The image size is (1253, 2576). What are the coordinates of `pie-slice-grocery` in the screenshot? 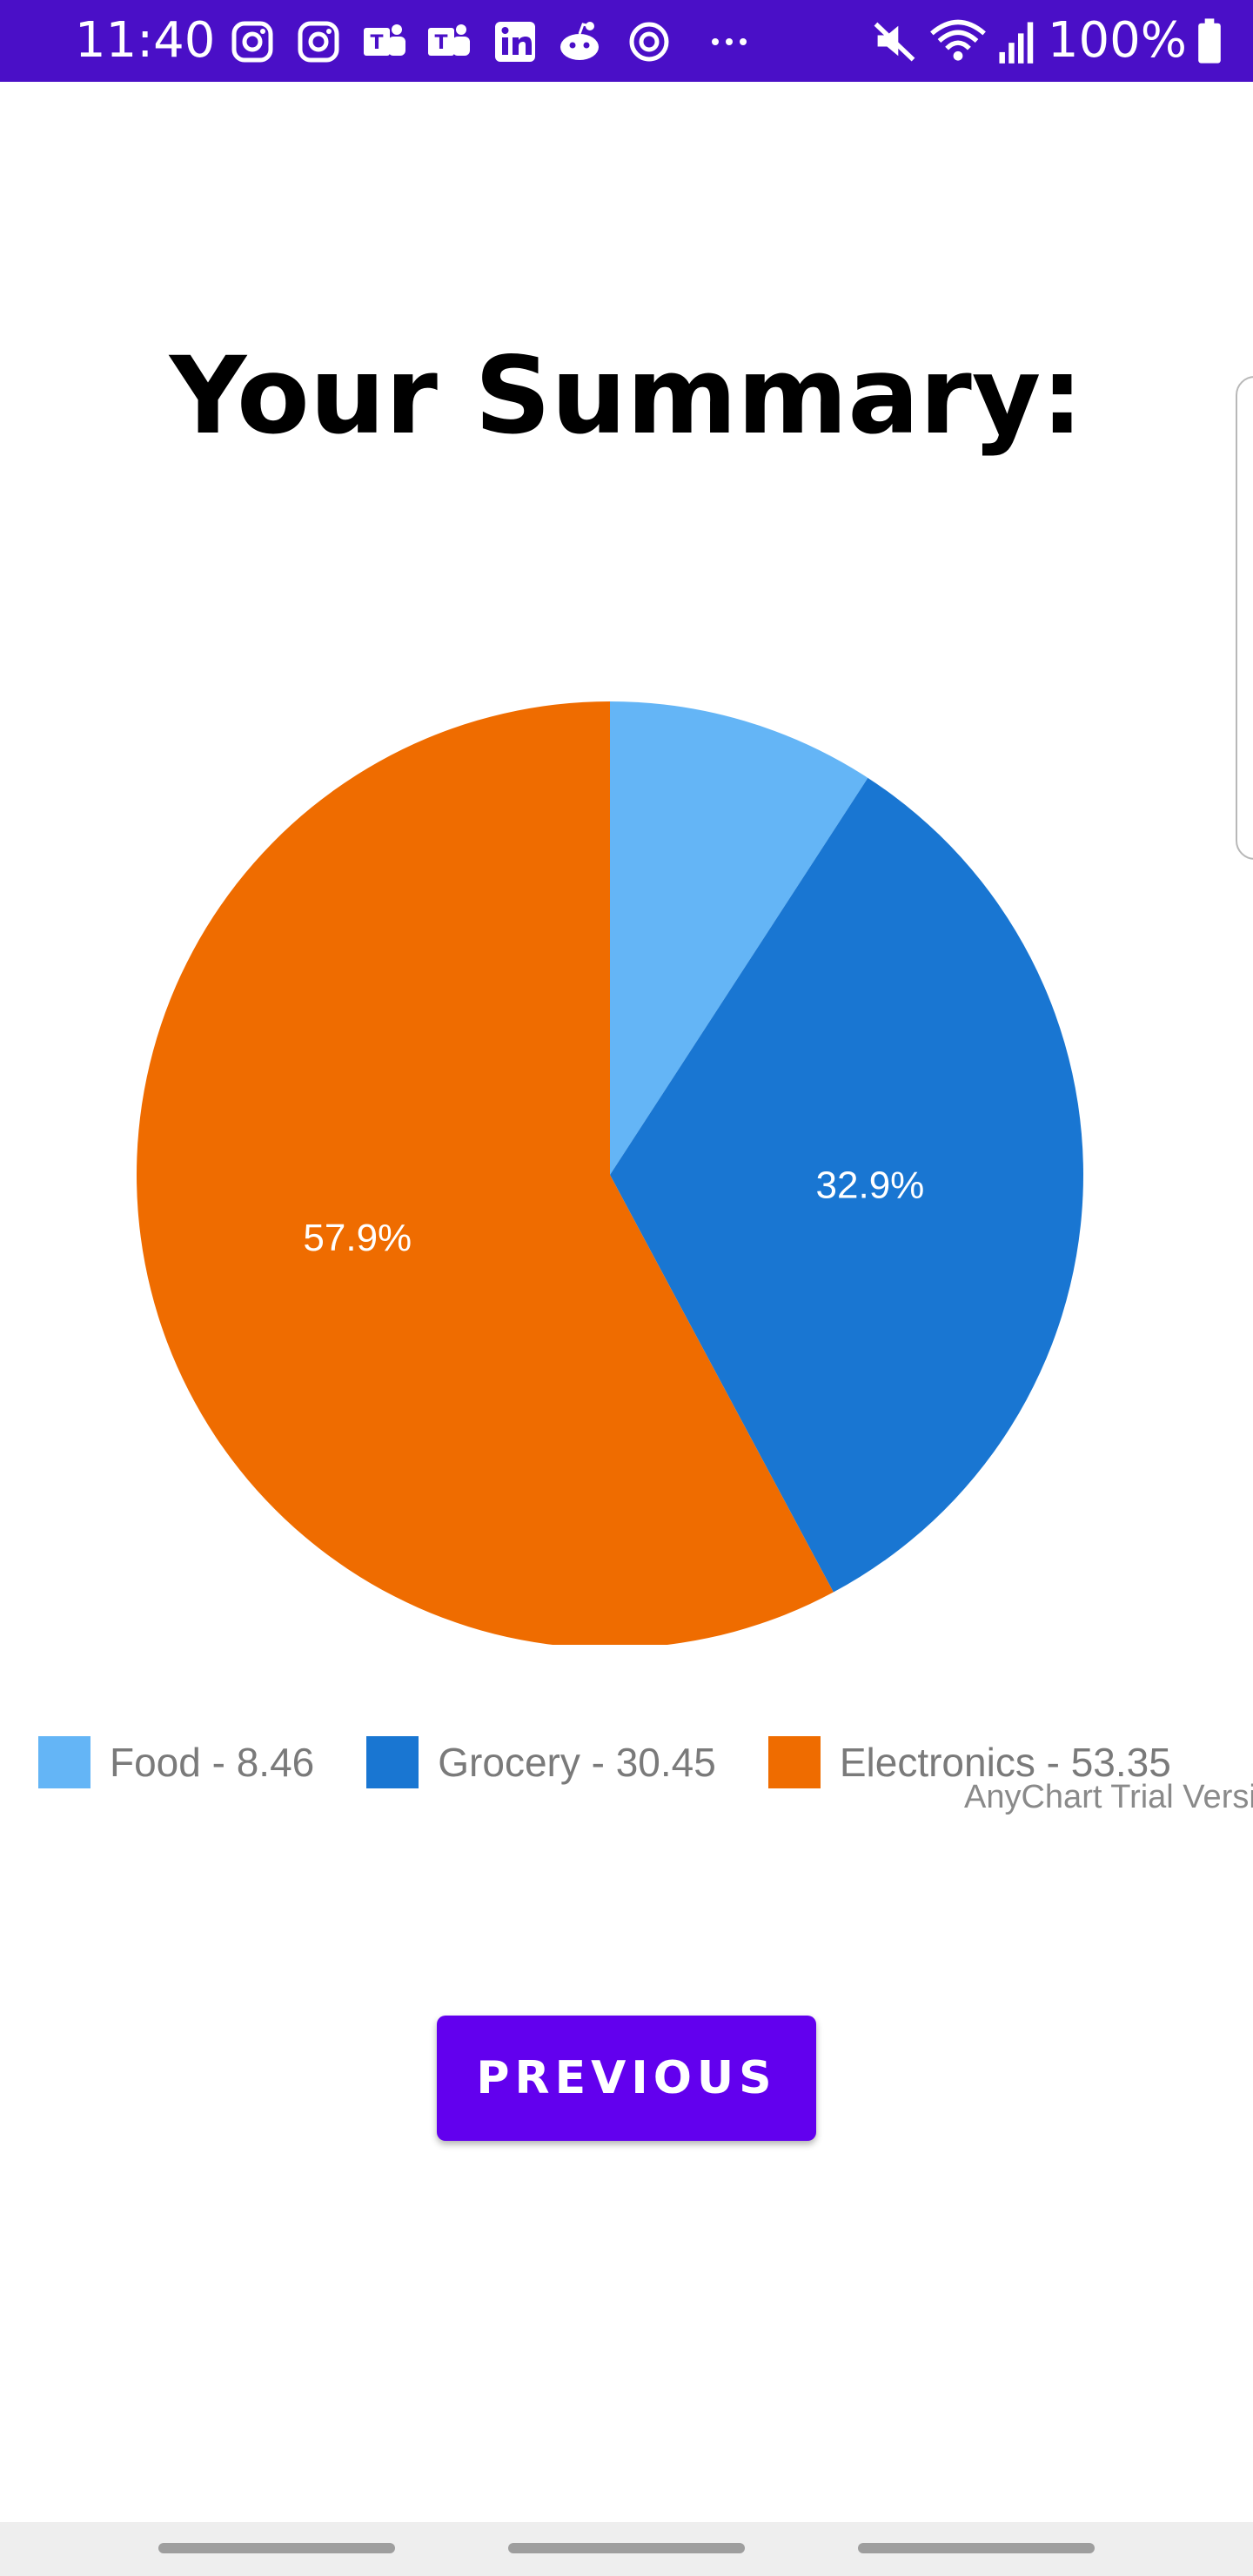 It's located at (846, 1185).